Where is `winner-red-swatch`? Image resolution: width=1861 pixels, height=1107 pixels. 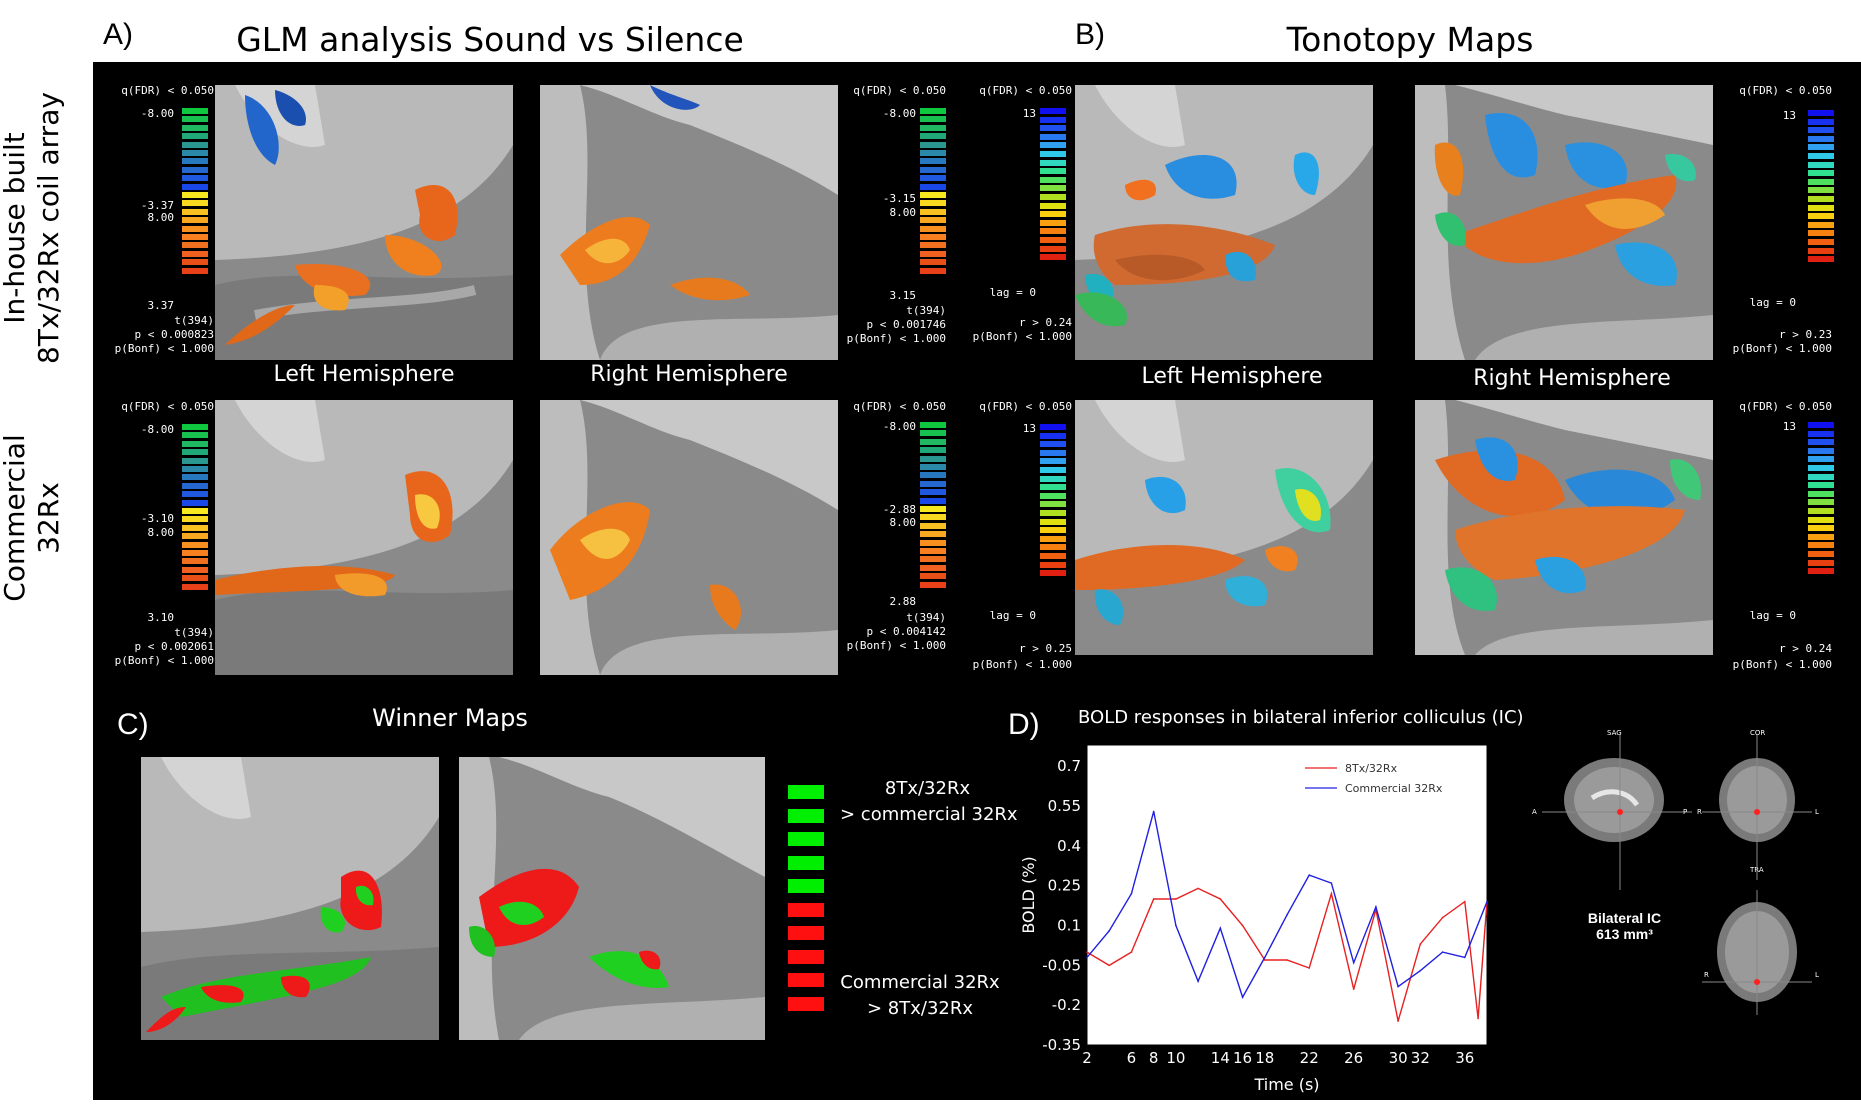
winner-red-swatch is located at coordinates (806, 1003).